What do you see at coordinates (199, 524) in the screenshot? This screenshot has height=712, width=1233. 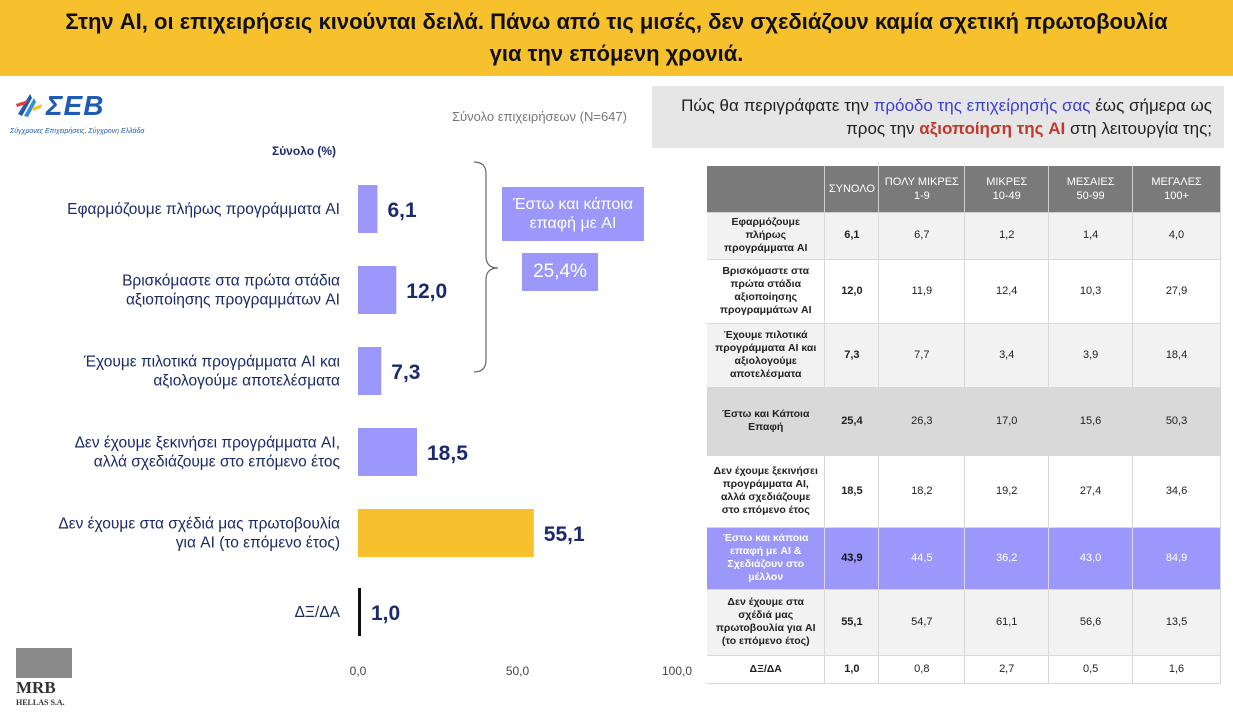 I see `category-label-line: Δεν έχουμε στα σχέδιά μας πρωτοβουλία` at bounding box center [199, 524].